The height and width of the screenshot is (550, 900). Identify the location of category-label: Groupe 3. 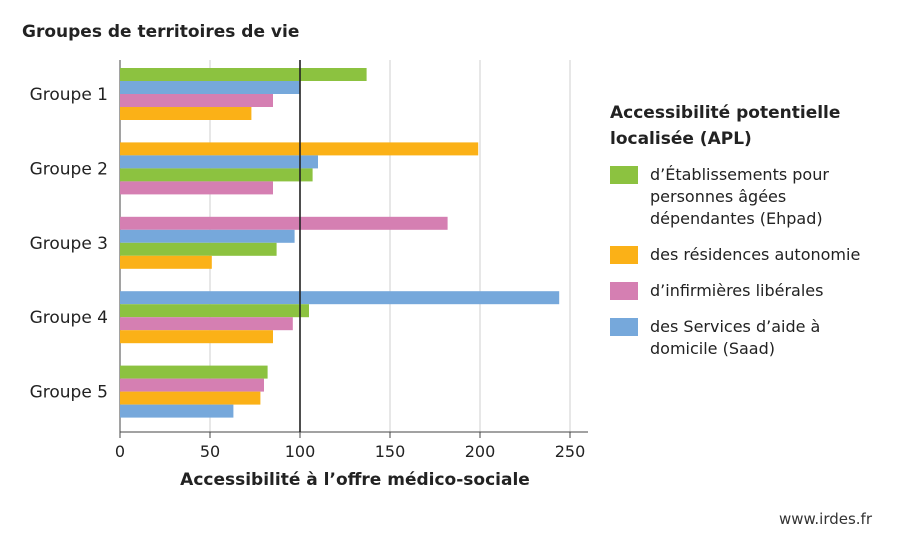
(69, 244).